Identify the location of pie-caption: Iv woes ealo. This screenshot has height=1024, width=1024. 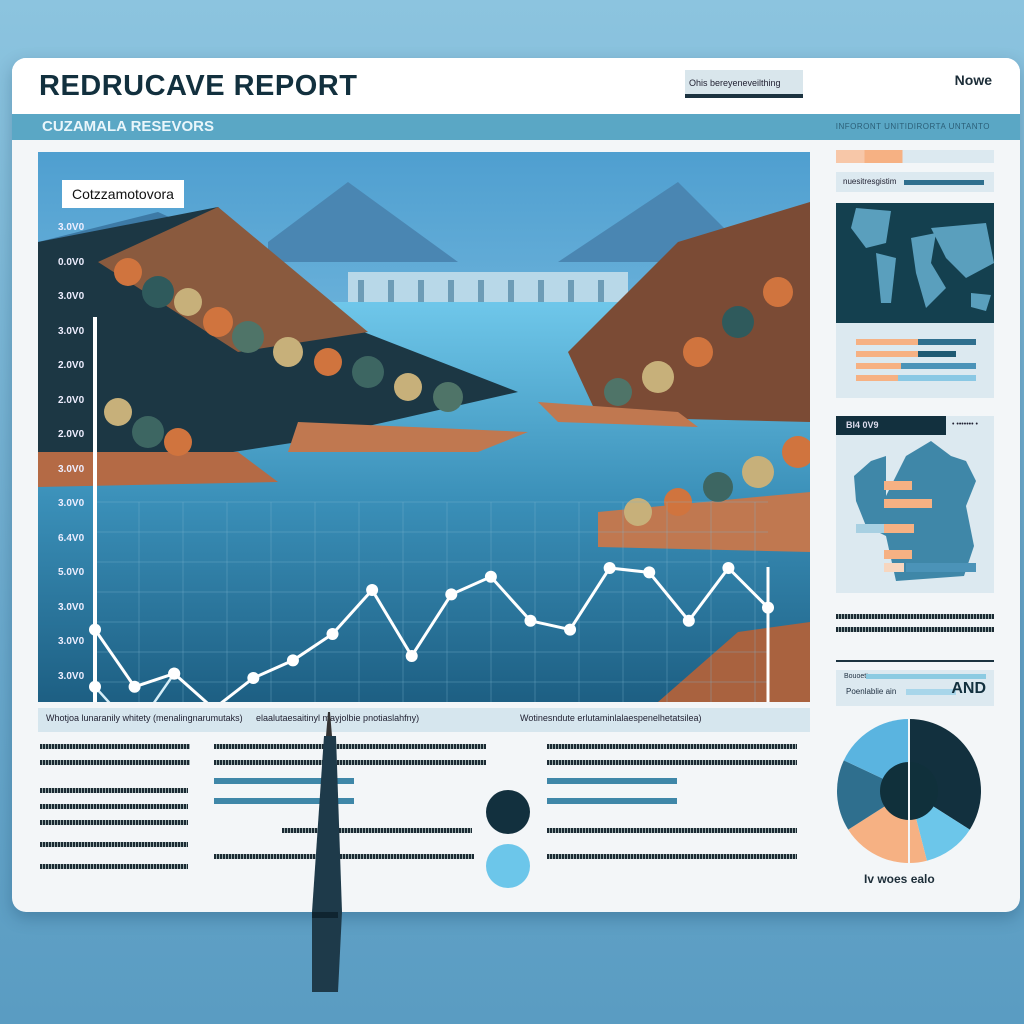
(899, 879).